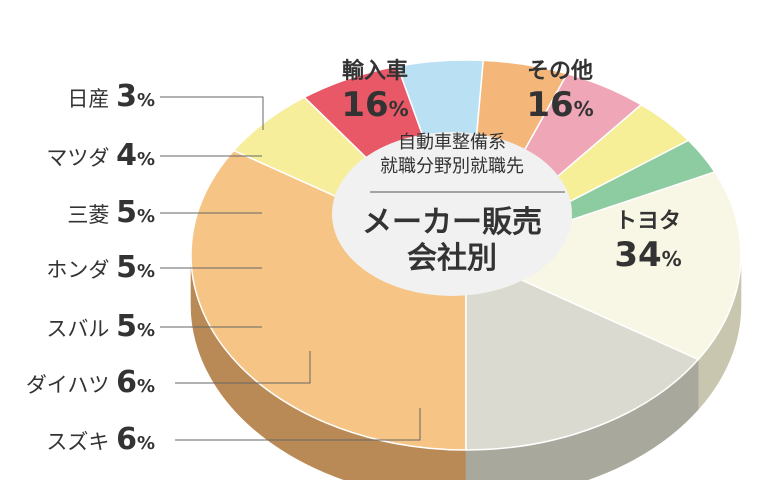 This screenshot has width=768, height=485. What do you see at coordinates (452, 258) in the screenshot?
I see `center-title-line: 会社別` at bounding box center [452, 258].